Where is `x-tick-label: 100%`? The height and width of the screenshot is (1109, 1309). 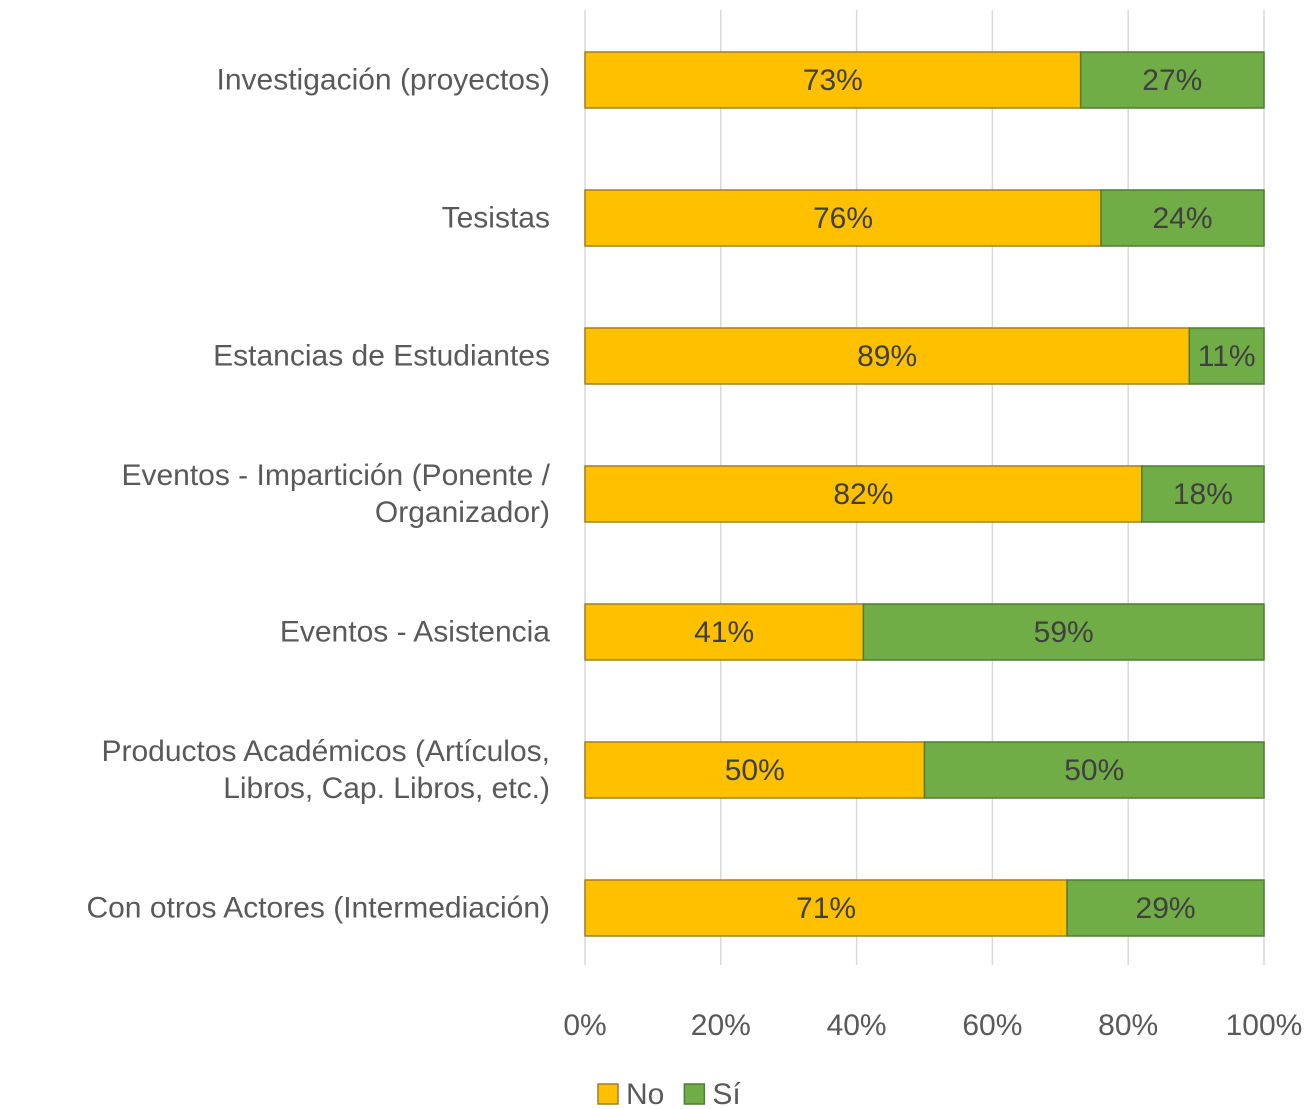 x-tick-label: 100% is located at coordinates (1264, 1025).